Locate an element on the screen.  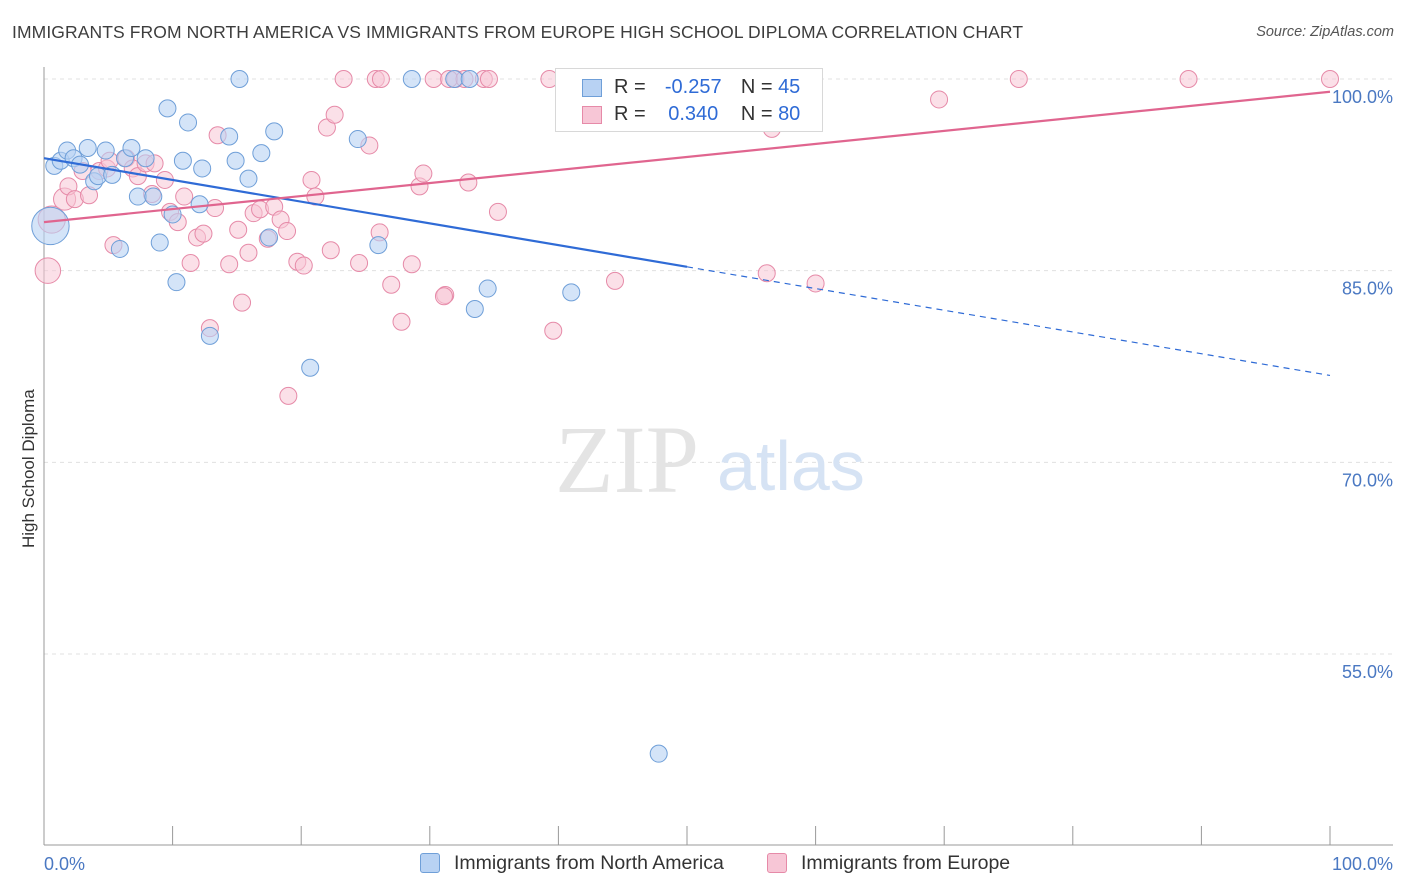
legend-r-label: R = is located at coordinates (630, 87).